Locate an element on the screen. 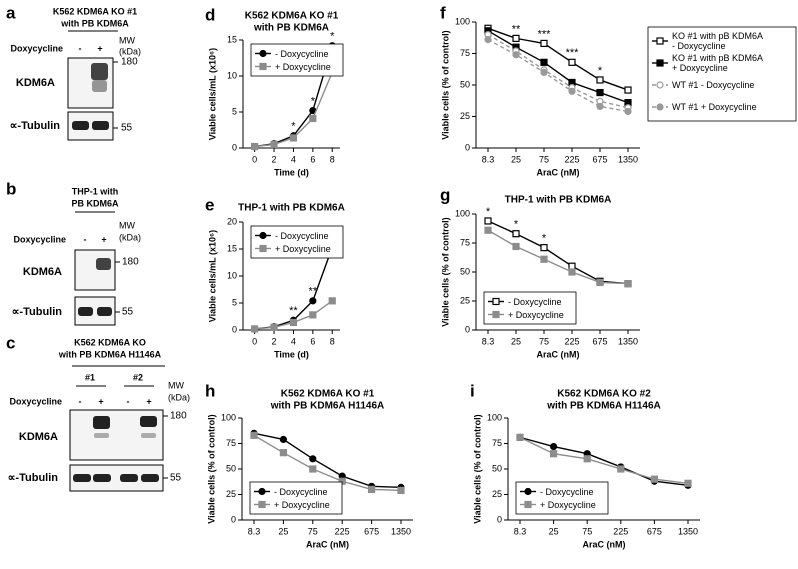  y-tick-label: 25 is located at coordinates (231, 494).